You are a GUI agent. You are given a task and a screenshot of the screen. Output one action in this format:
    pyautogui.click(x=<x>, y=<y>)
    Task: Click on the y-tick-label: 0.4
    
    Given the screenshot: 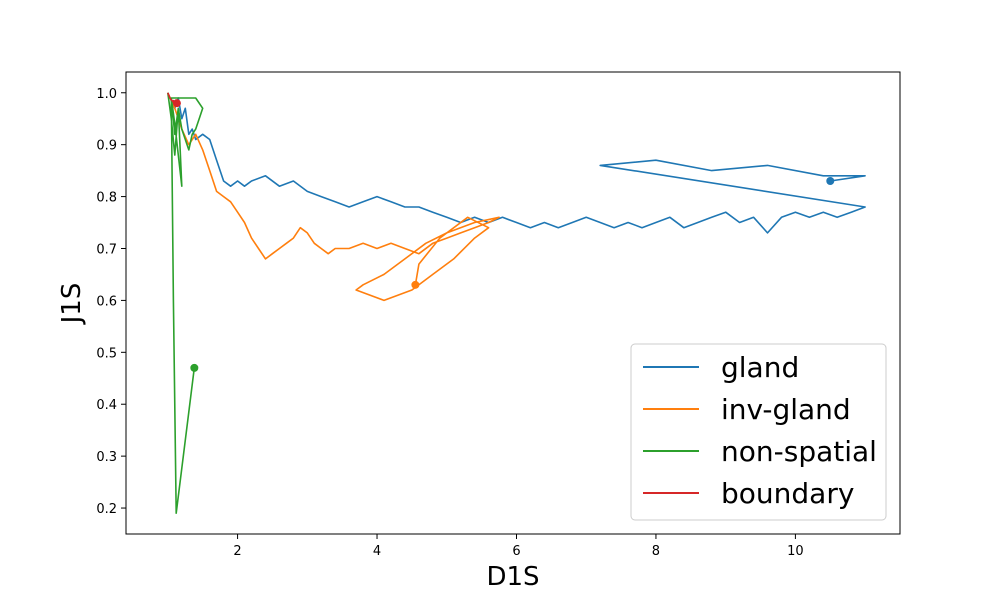 What is the action you would take?
    pyautogui.click(x=106, y=405)
    